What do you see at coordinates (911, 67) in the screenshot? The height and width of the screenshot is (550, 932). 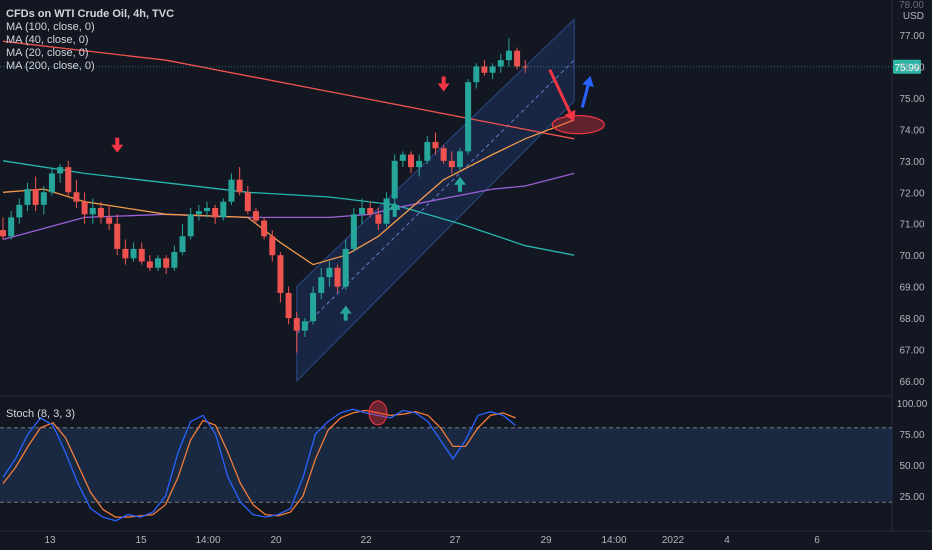 I see `price-tick-label: 76.00` at bounding box center [911, 67].